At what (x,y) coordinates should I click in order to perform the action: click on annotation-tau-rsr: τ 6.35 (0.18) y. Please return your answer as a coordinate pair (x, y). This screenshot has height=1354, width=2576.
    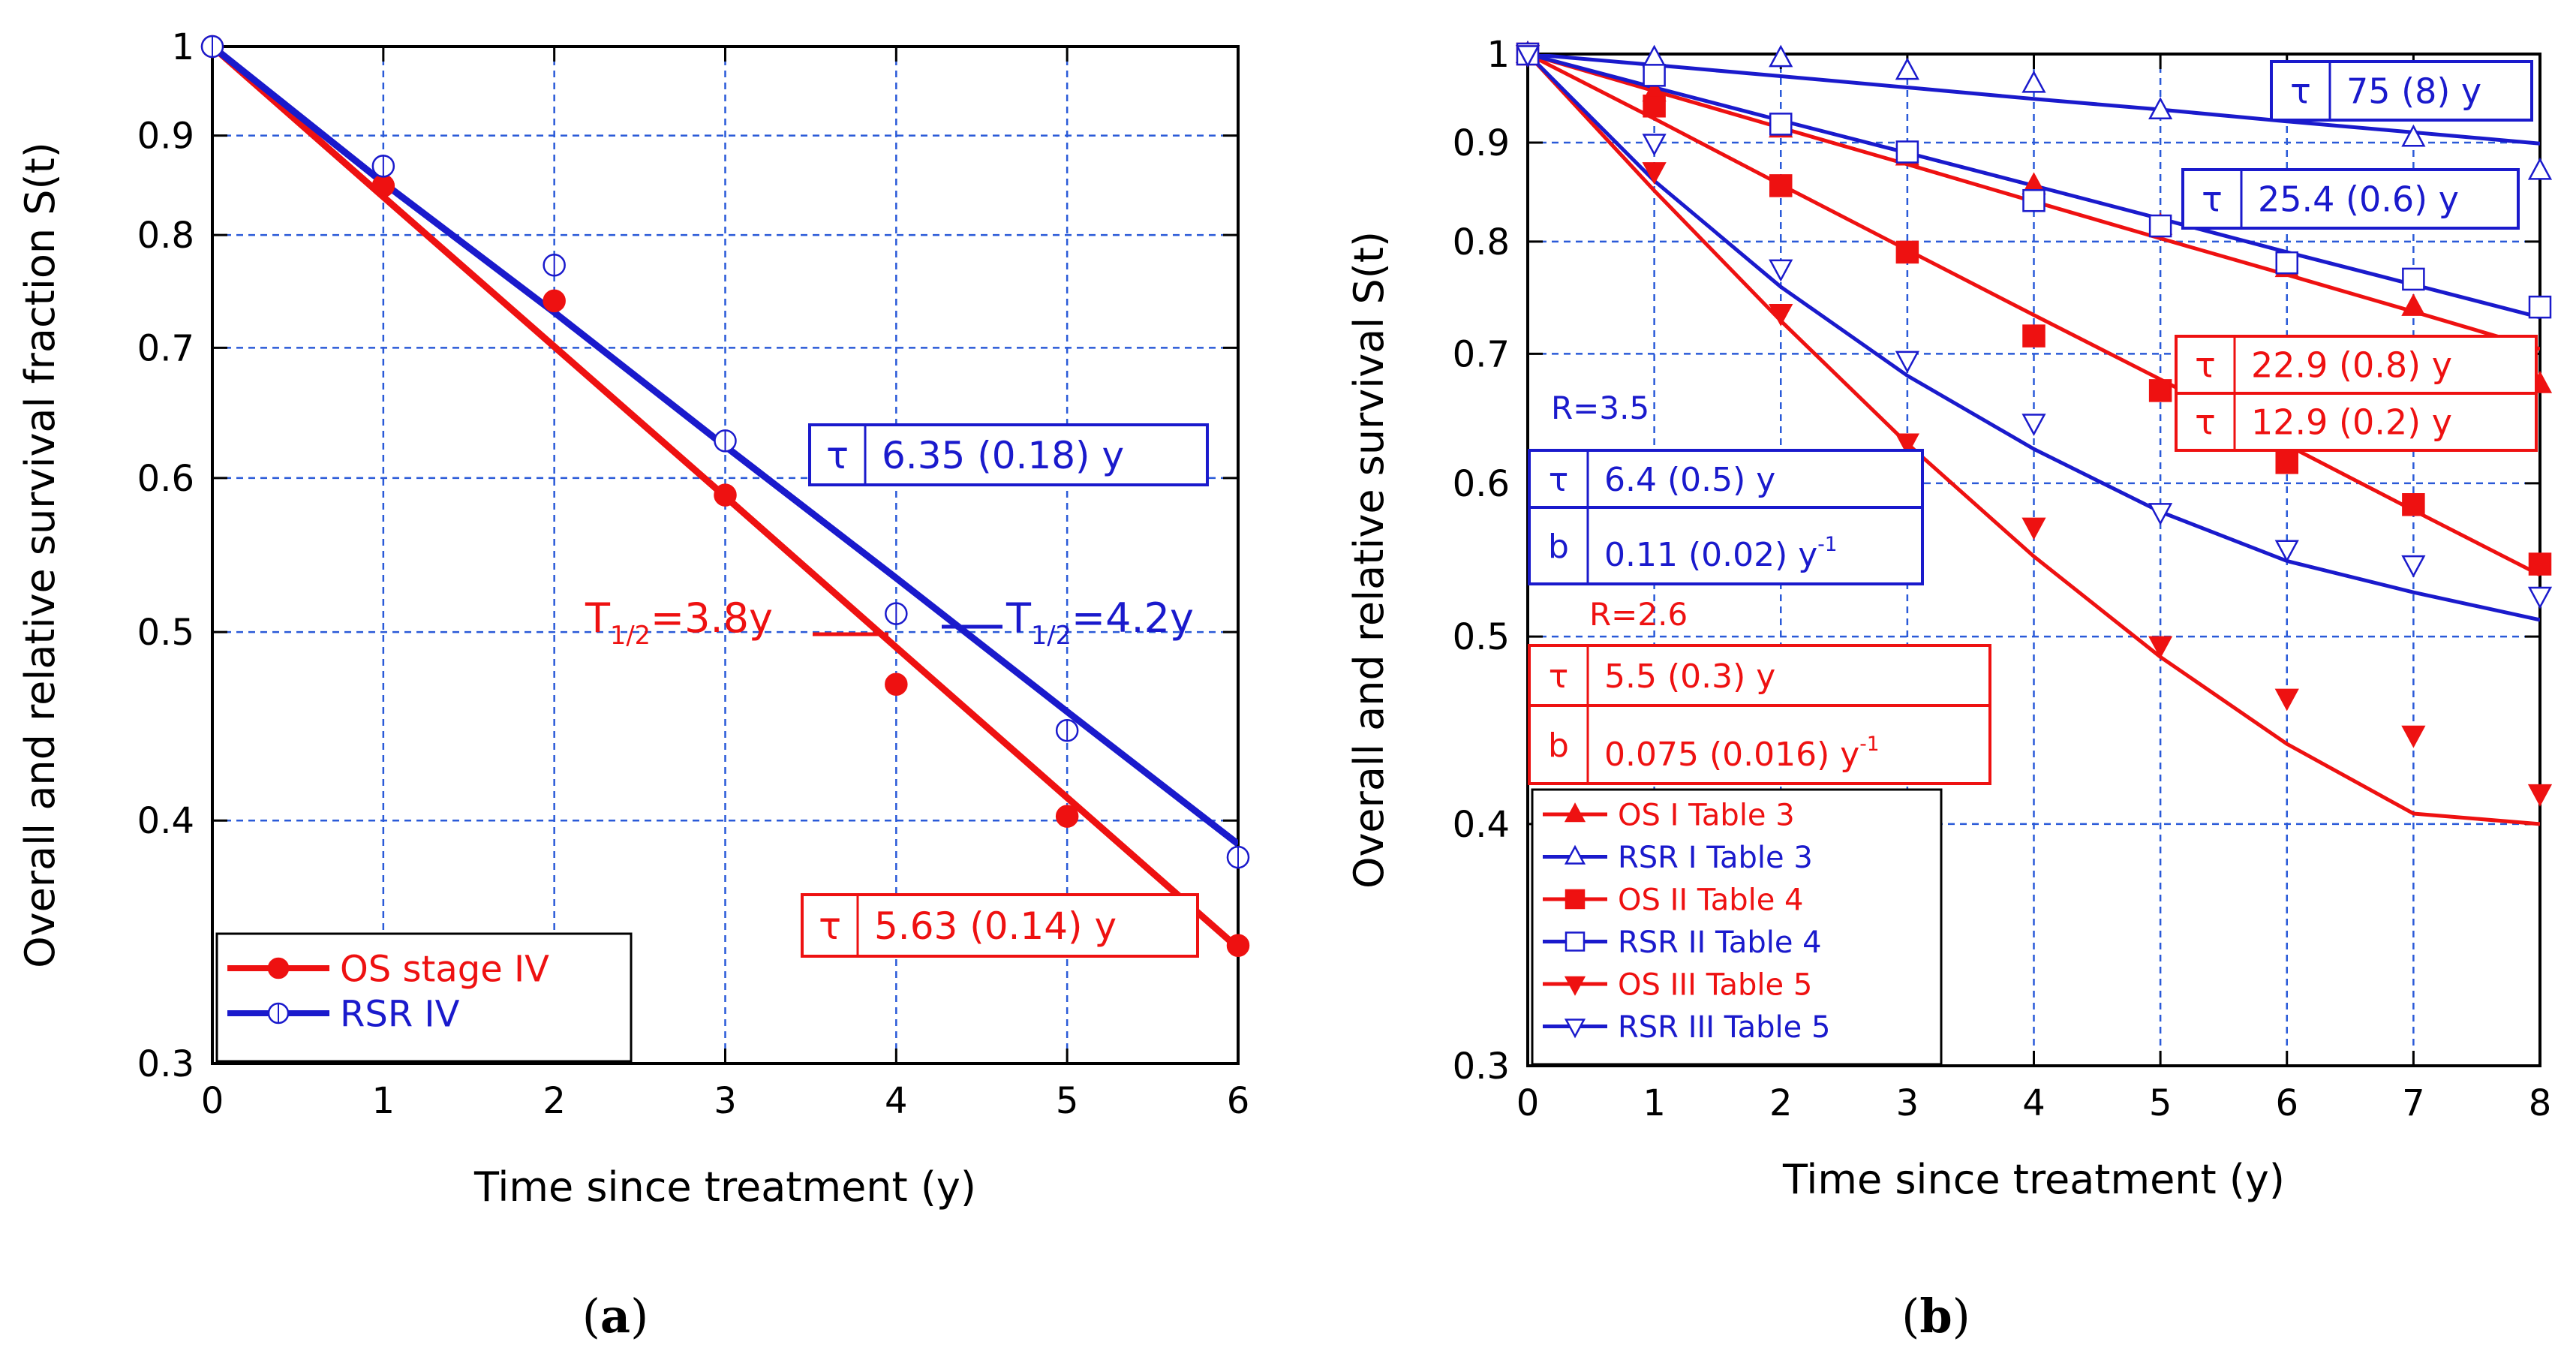
    Looking at the image, I should click on (1008, 454).